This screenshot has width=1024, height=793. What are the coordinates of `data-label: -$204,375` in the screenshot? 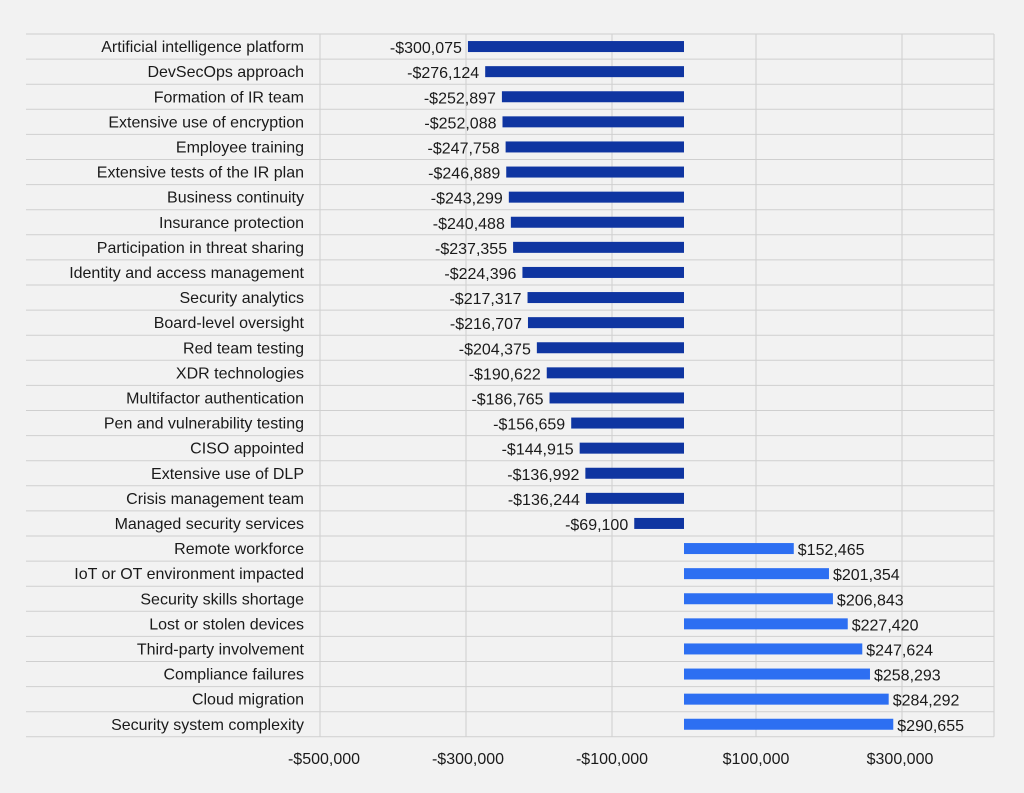 It's located at (495, 349).